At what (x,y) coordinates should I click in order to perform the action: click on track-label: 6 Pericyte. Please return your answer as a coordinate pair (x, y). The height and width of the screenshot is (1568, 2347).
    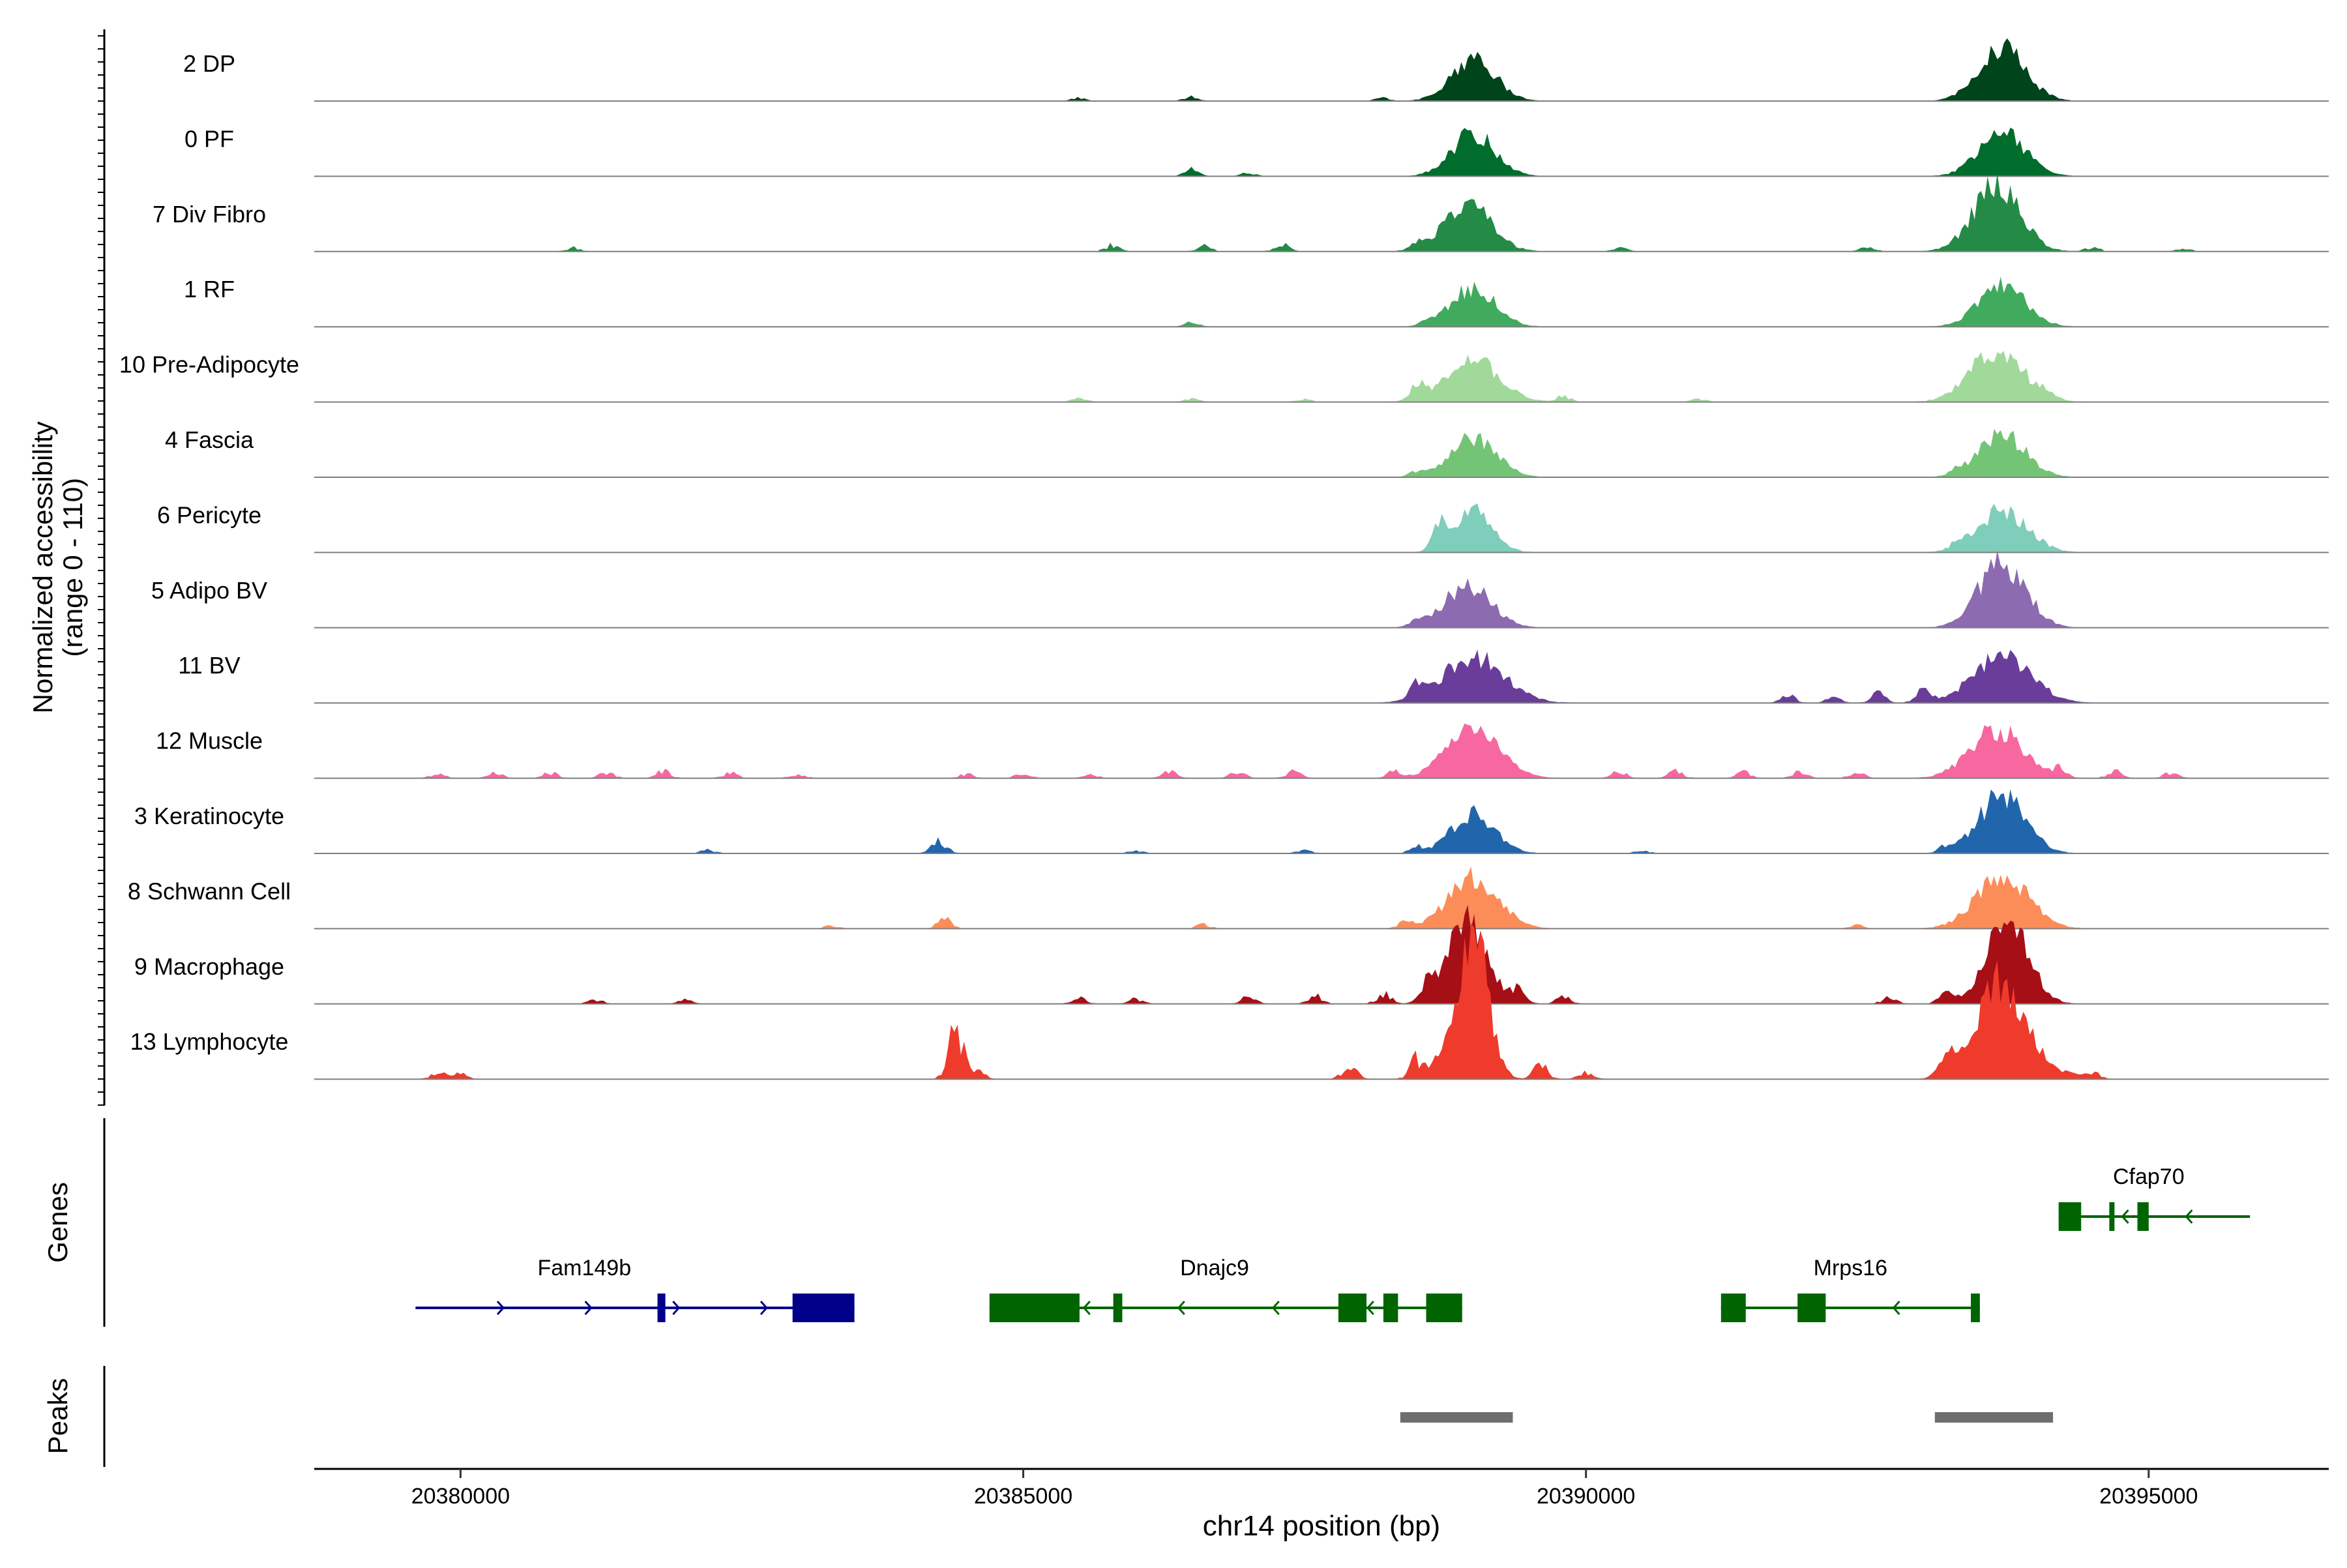
    Looking at the image, I should click on (209, 514).